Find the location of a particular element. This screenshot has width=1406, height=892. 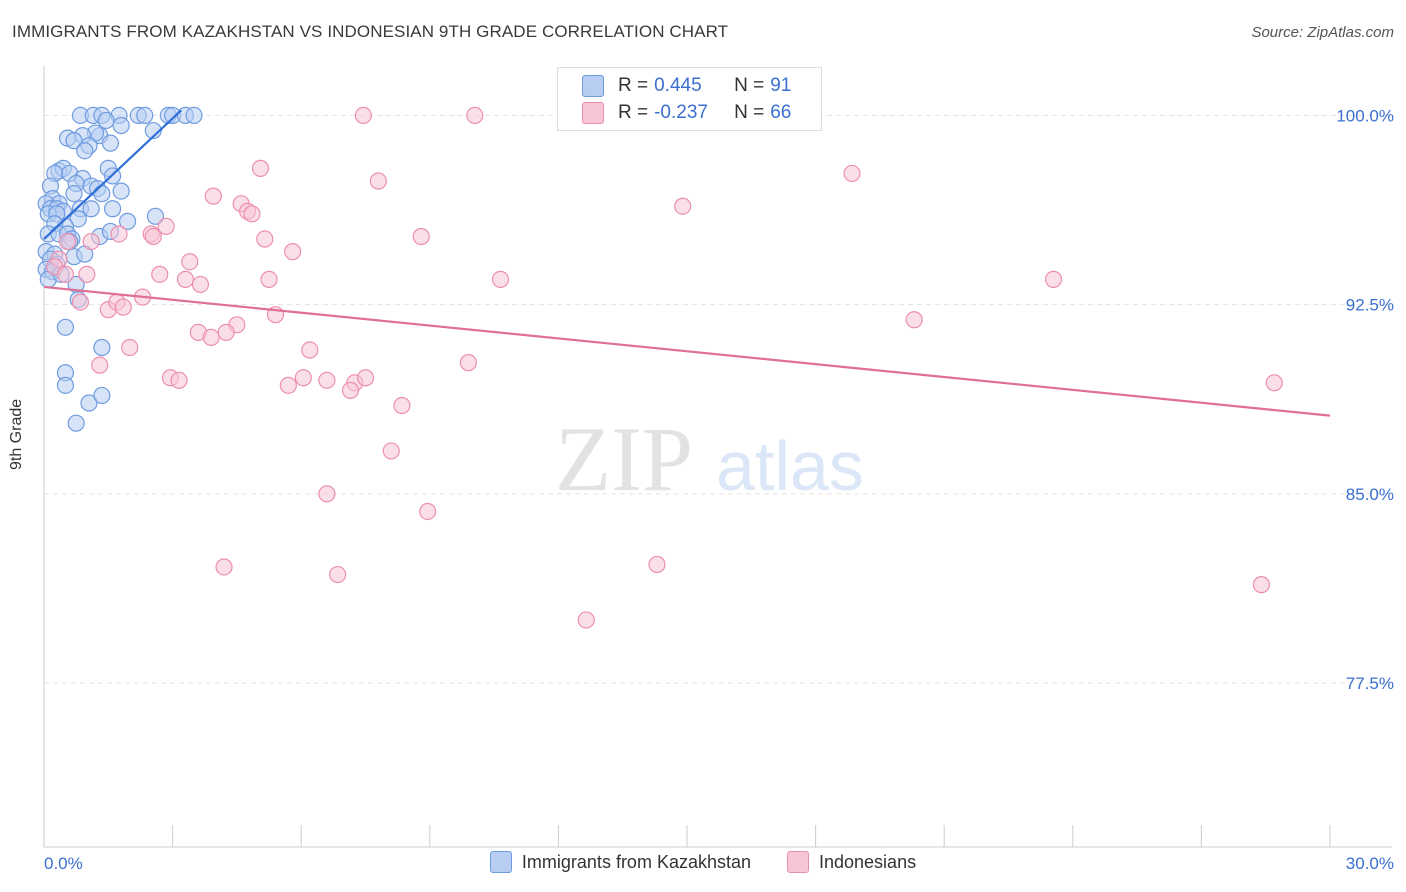

y-tick-label-1: 92.5% is located at coordinates (1370, 305).